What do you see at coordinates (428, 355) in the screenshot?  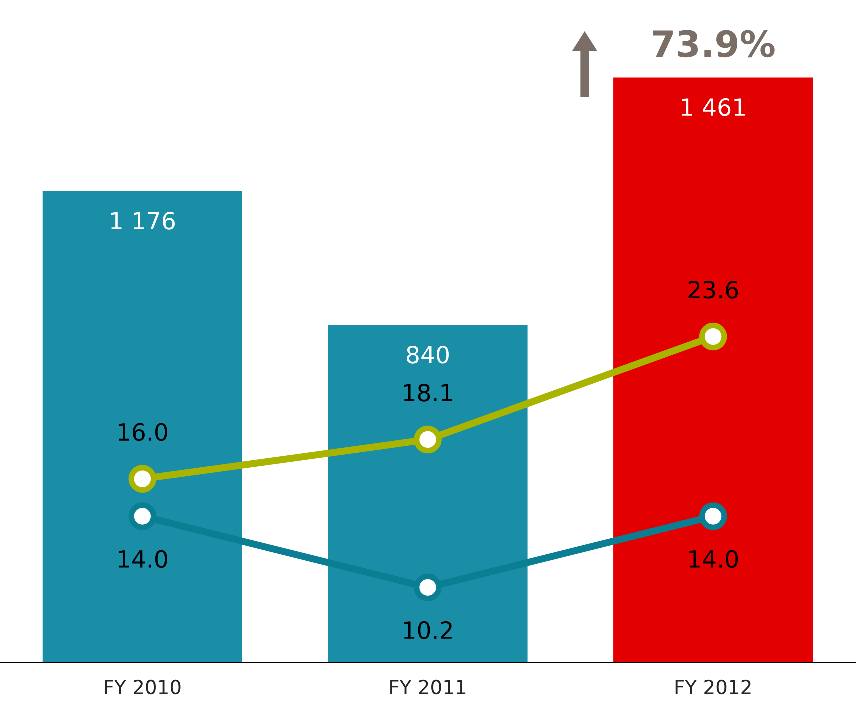 I see `data-label: 840` at bounding box center [428, 355].